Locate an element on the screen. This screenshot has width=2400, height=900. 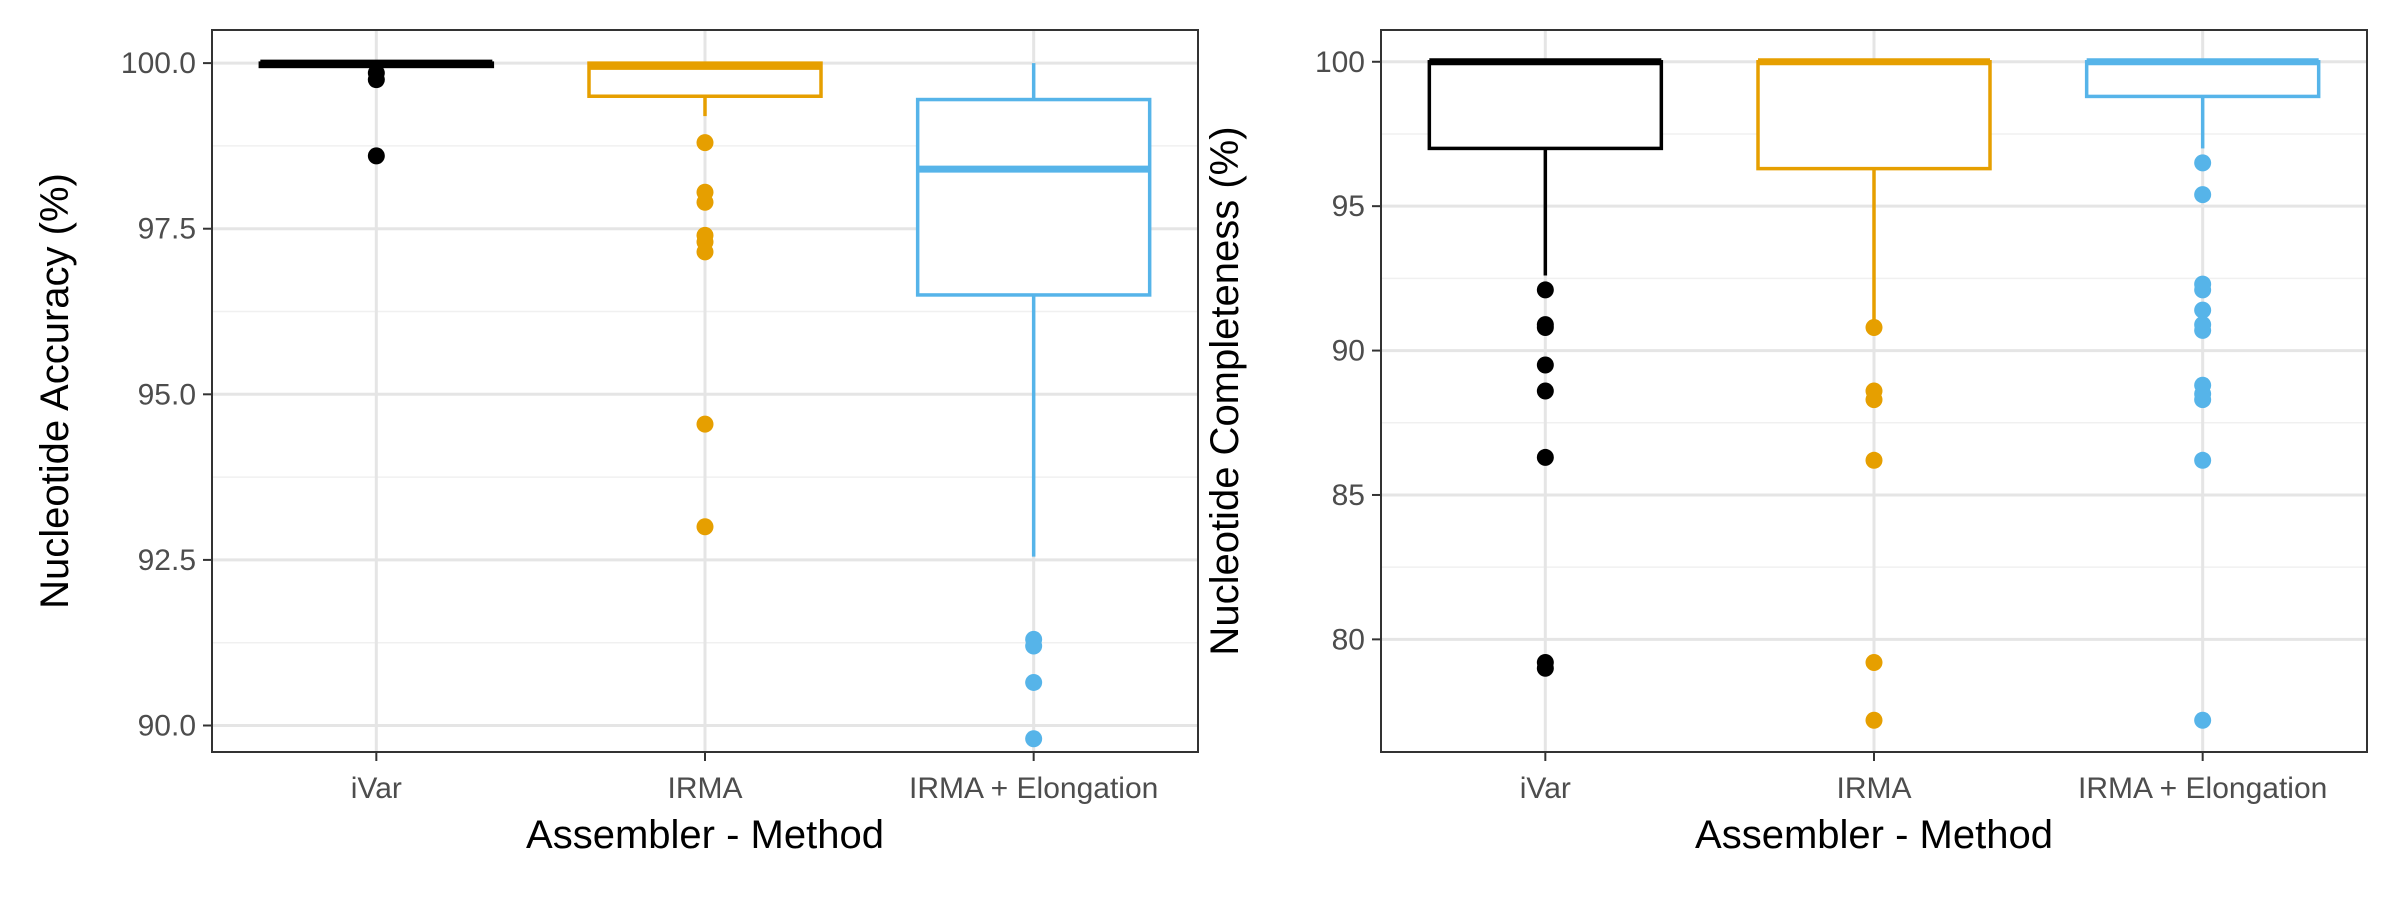
y-tick-label: 90.0 is located at coordinates (167, 726).